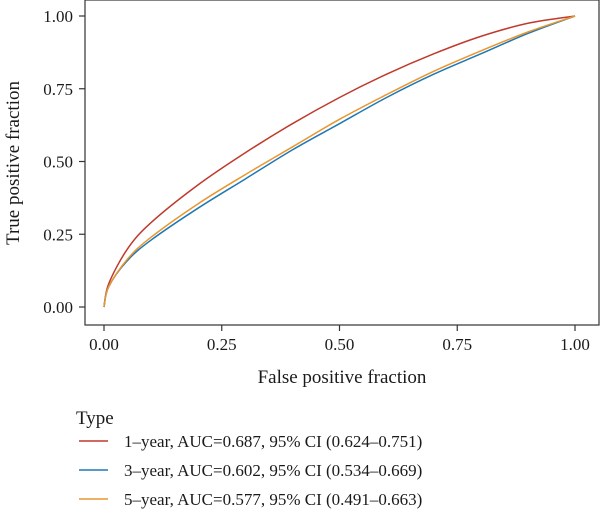 This screenshot has width=600, height=510. What do you see at coordinates (58, 89) in the screenshot?
I see `y-tick-label: 0.75` at bounding box center [58, 89].